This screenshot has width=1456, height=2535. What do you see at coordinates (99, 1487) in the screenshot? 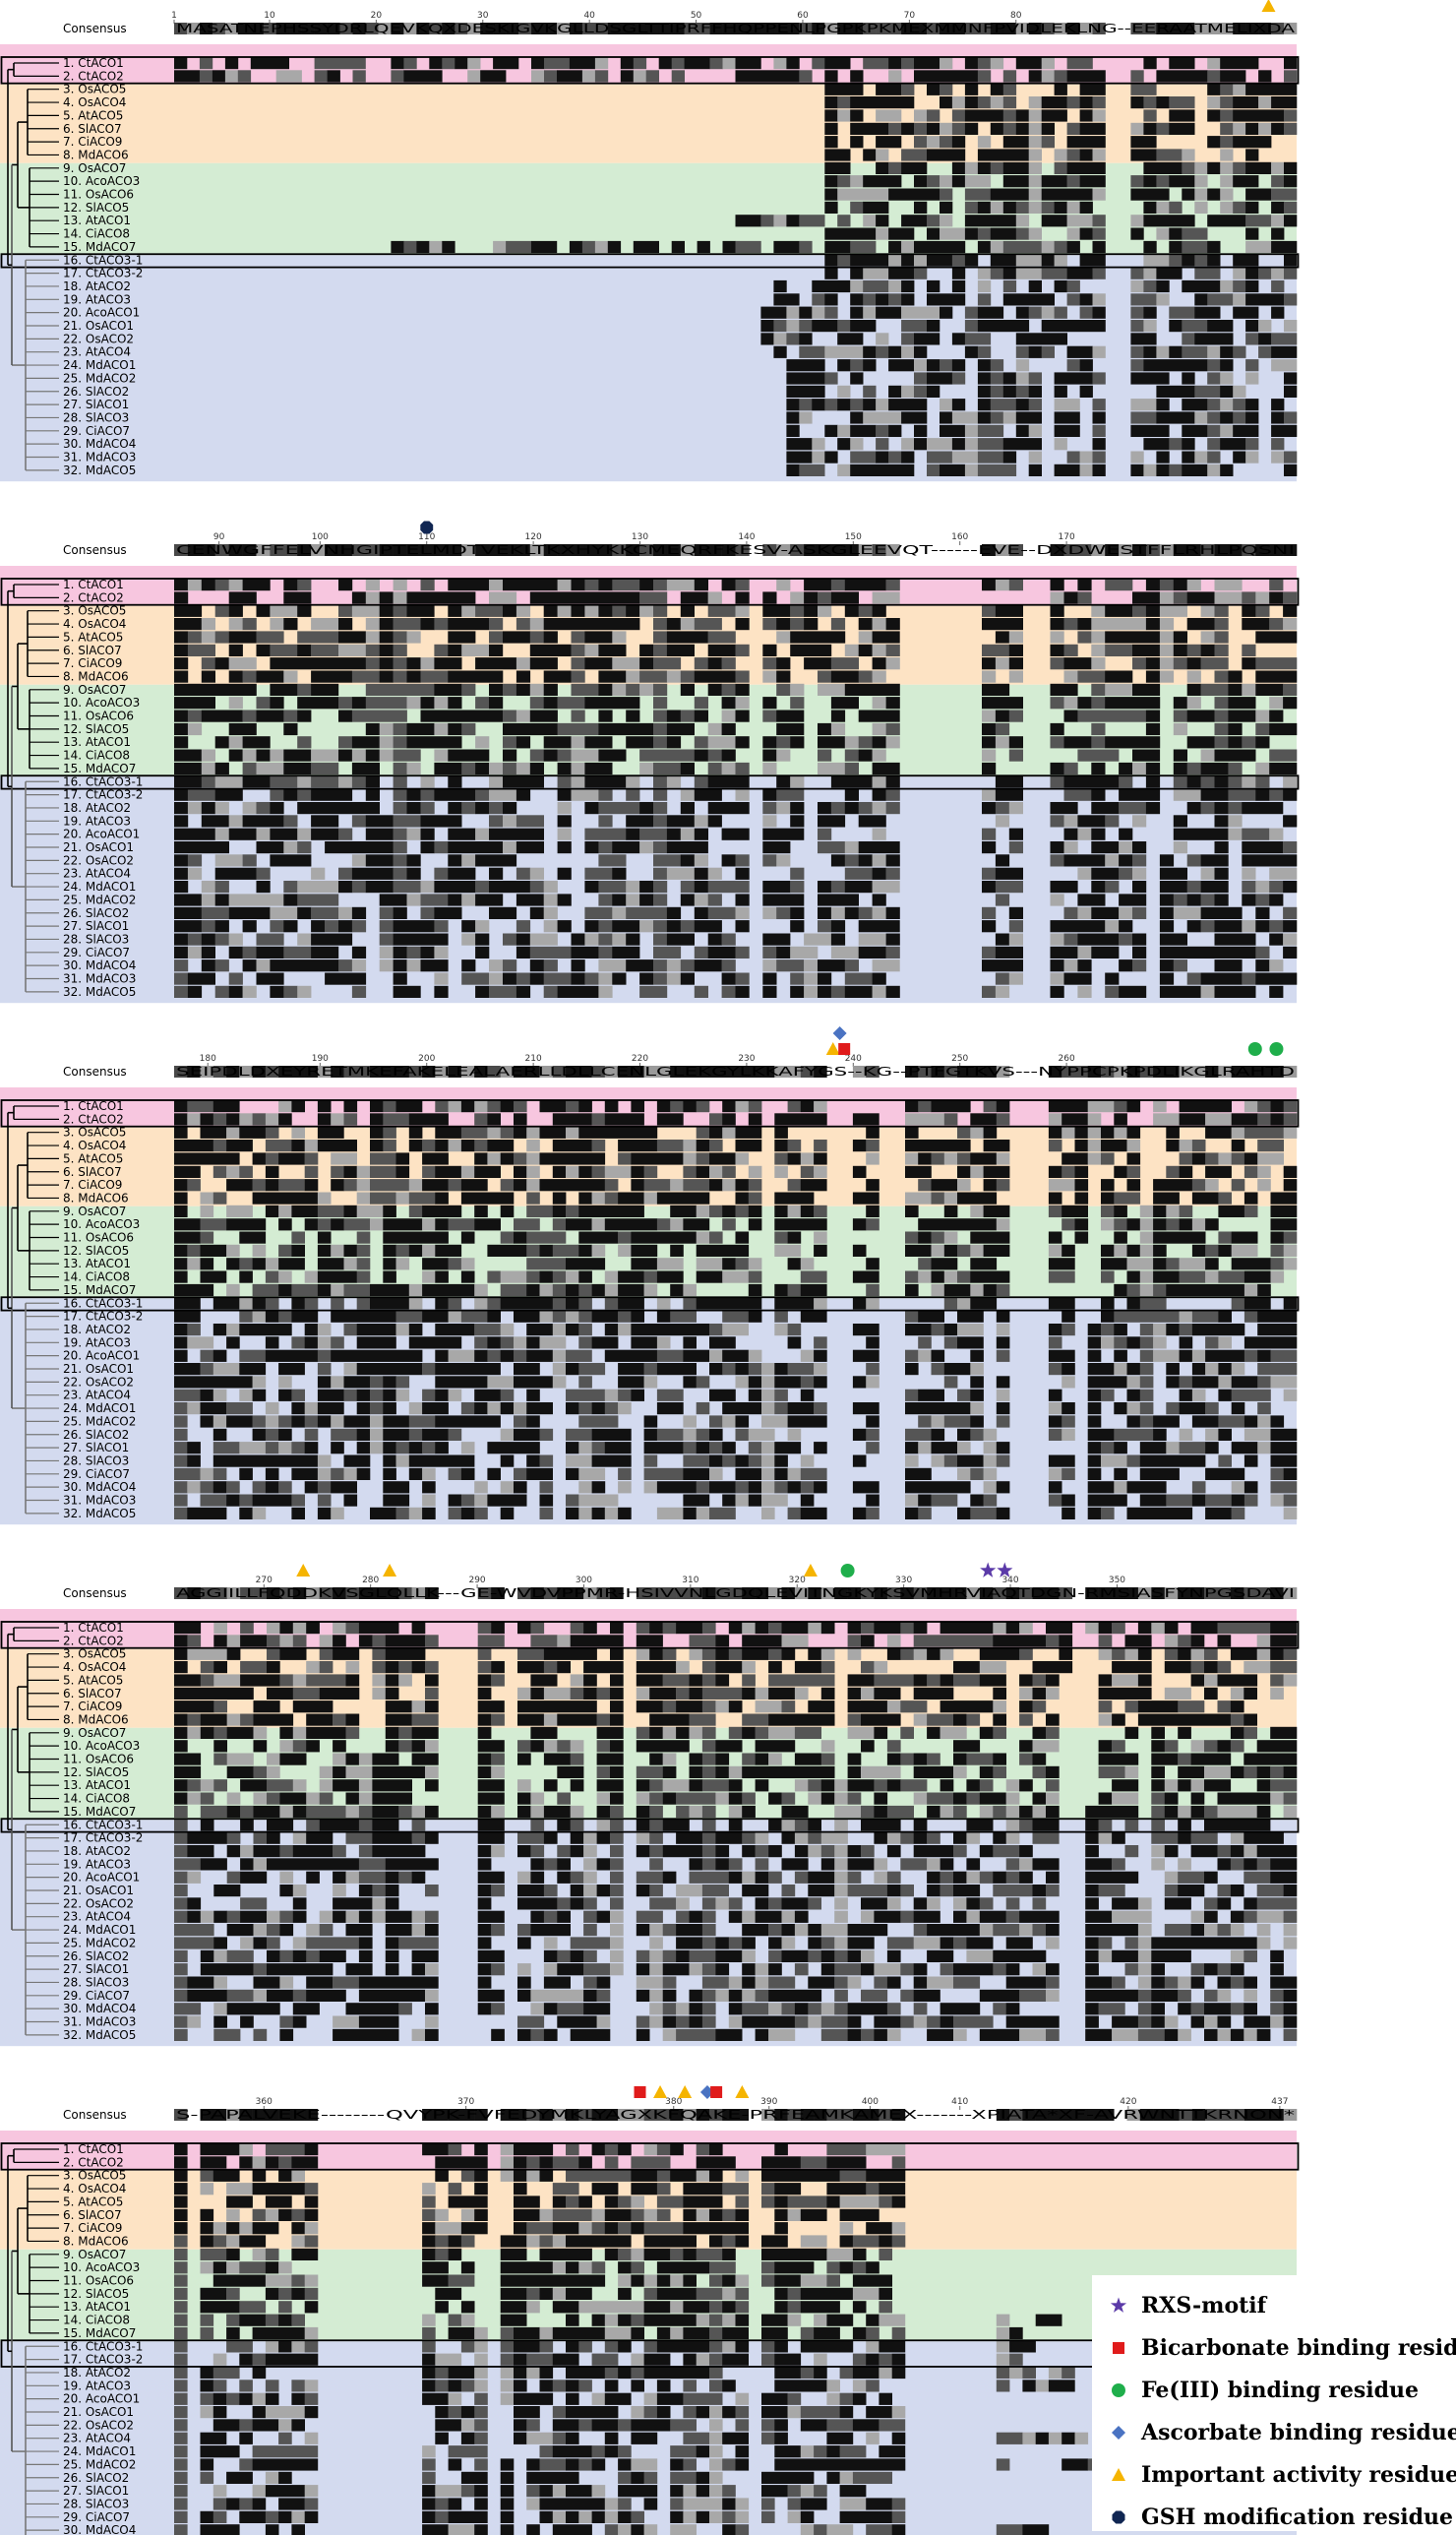
I see `sequence-name: 30. MdACO4` at bounding box center [99, 1487].